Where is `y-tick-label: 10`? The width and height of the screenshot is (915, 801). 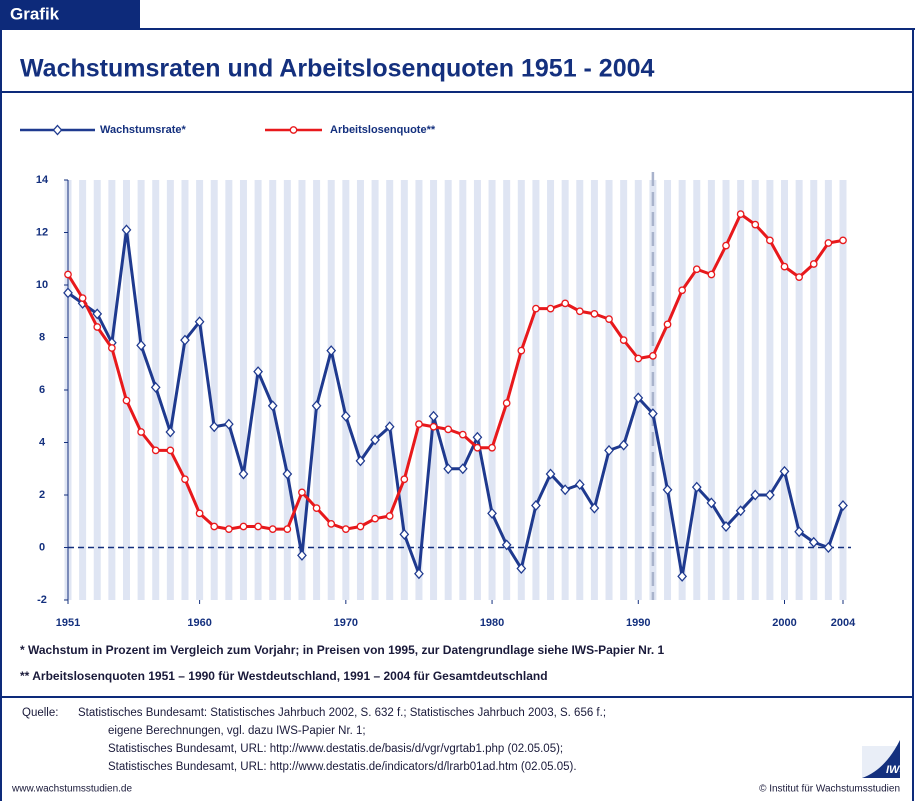 y-tick-label: 10 is located at coordinates (42, 285).